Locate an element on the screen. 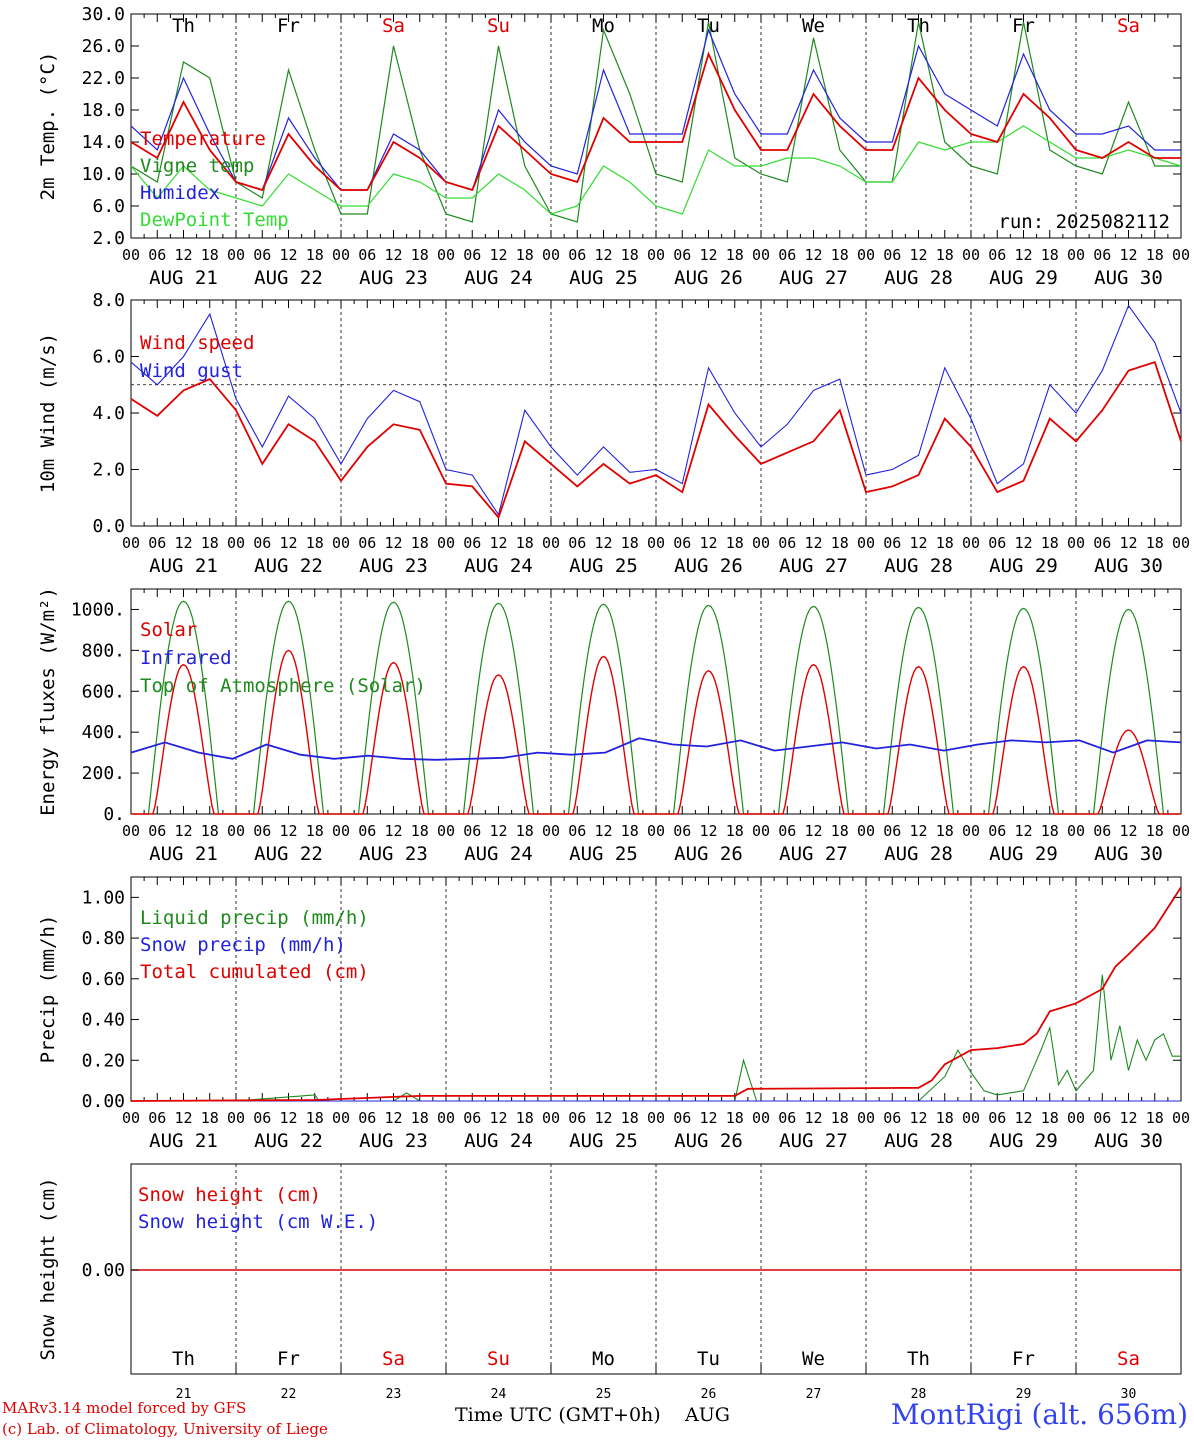  model-credit: MARv3.14 model forced by GFS is located at coordinates (124, 1408).